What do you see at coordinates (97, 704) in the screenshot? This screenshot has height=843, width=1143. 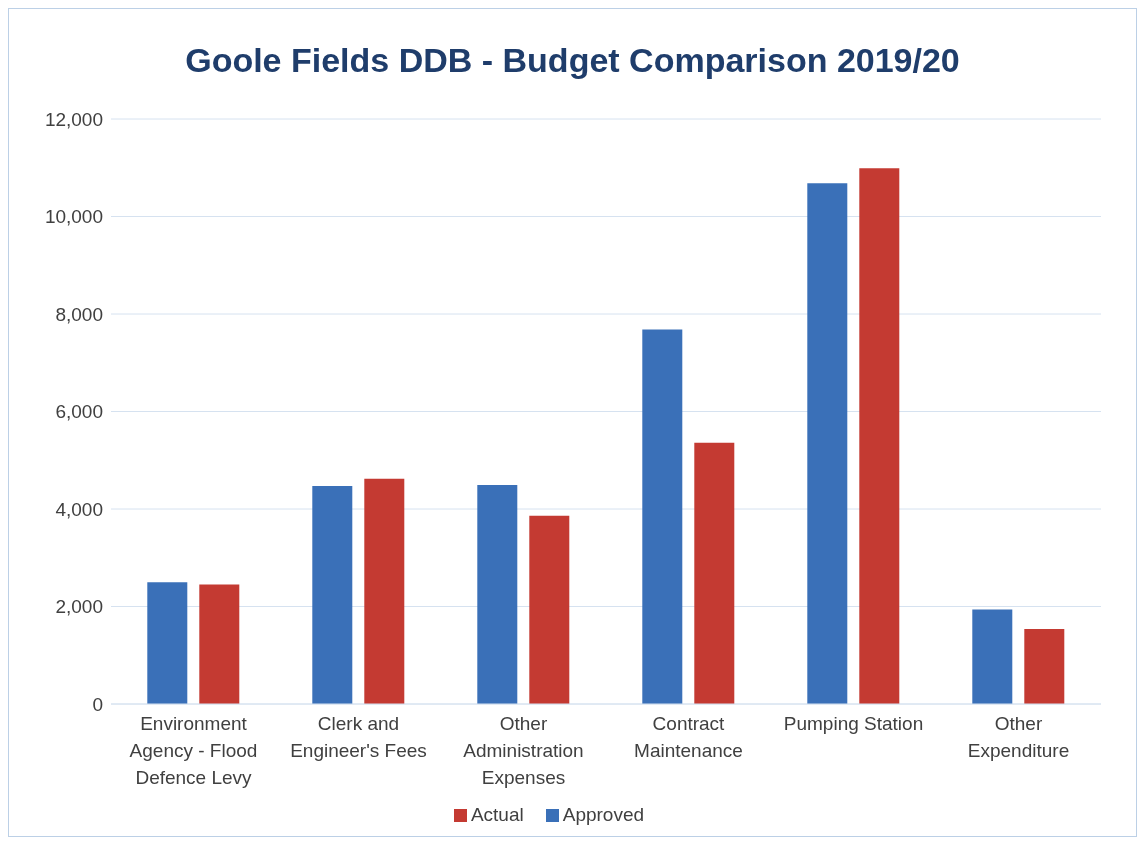 I see `y-tick-label: 0` at bounding box center [97, 704].